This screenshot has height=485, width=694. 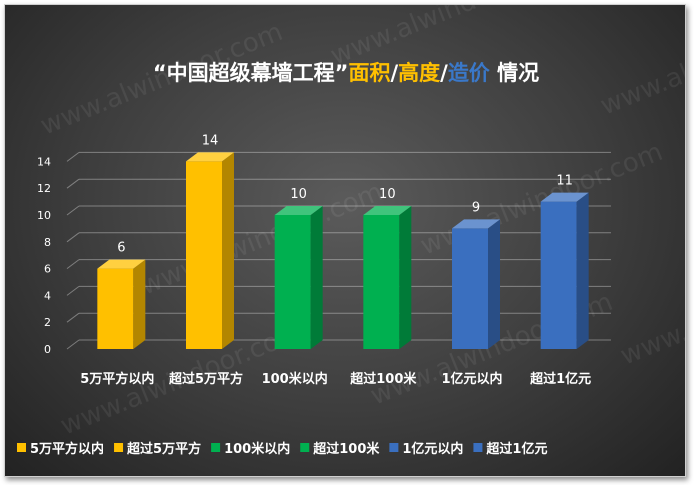 What do you see at coordinates (514, 73) in the screenshot?
I see `title-segment: 情况` at bounding box center [514, 73].